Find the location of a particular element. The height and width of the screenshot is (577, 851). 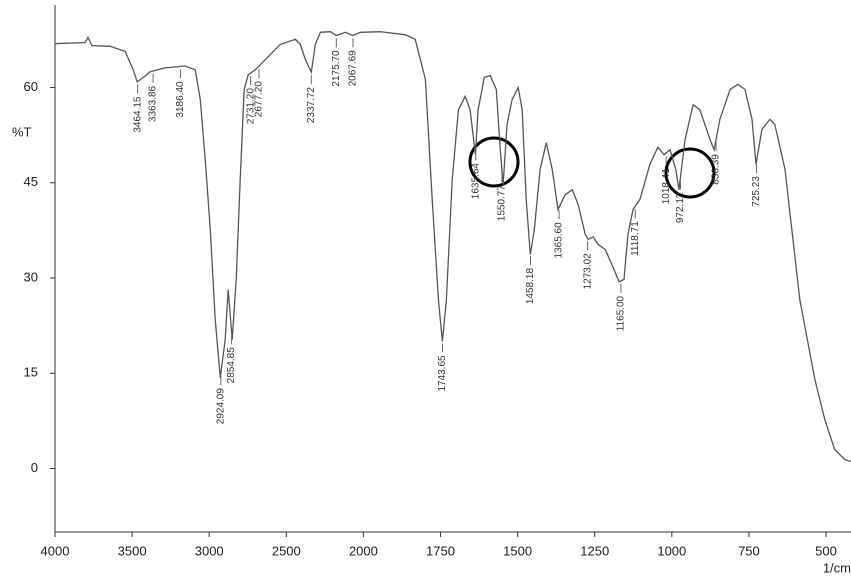

x-tick-label: 1000 is located at coordinates (671, 550).